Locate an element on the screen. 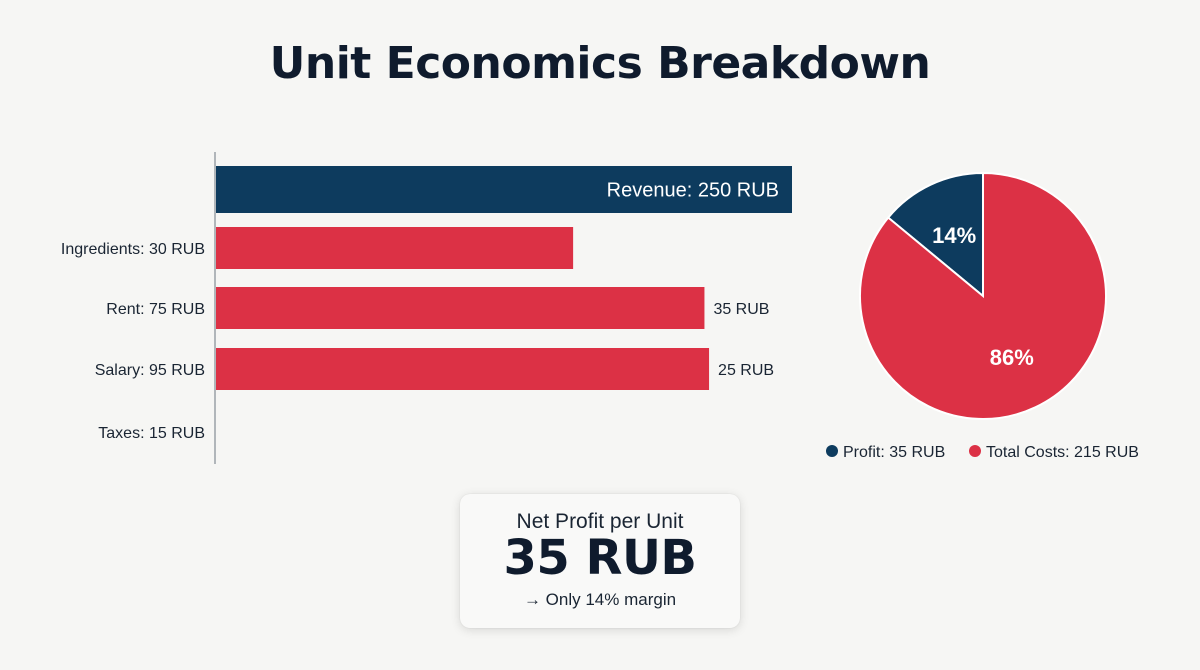 This screenshot has width=1200, height=670. category-label: Ingredients: 30 RUB is located at coordinates (133, 249).